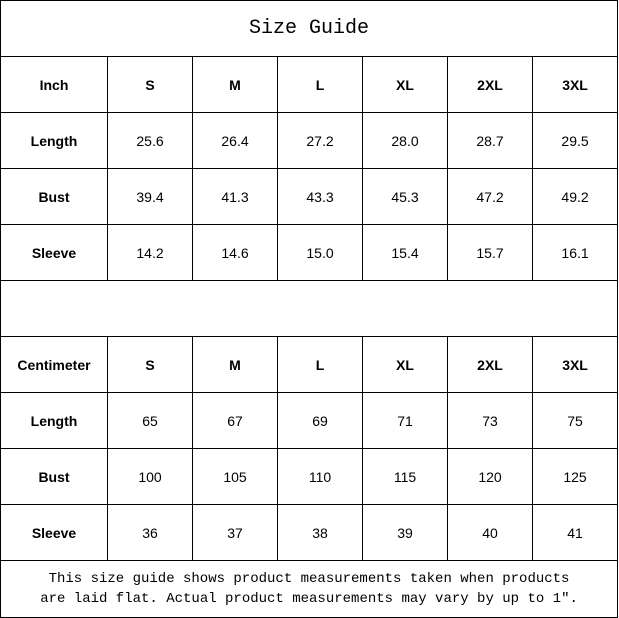 This screenshot has height=618, width=619. Describe the element at coordinates (150, 140) in the screenshot. I see `measurement-cell: 25.6` at that location.